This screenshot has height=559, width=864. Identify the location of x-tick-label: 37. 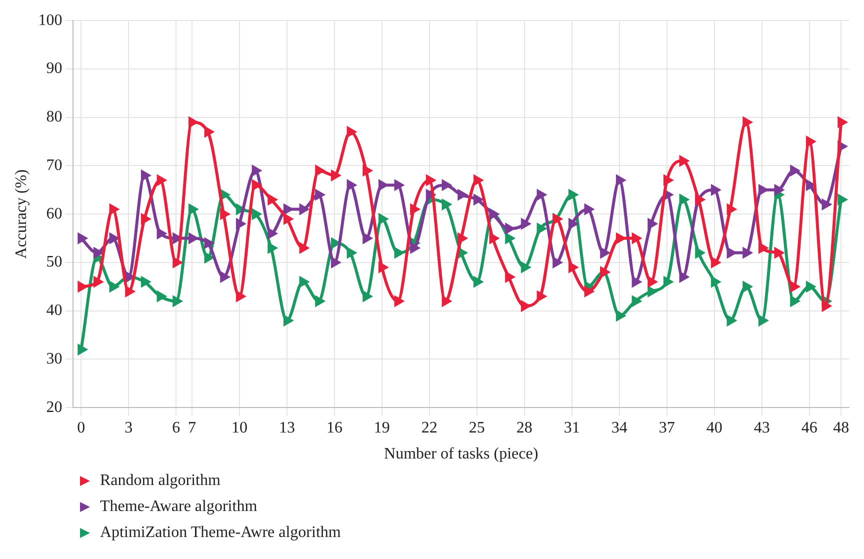
(666, 427).